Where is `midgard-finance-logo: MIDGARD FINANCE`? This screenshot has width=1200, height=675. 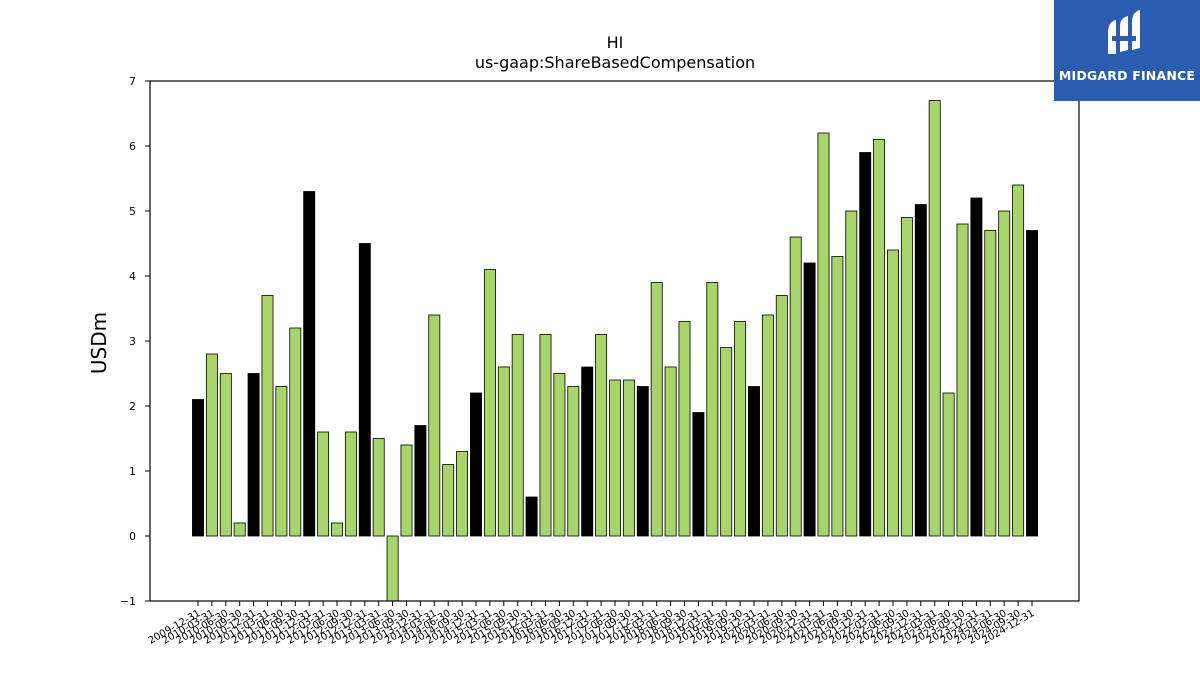
midgard-finance-logo: MIDGARD FINANCE is located at coordinates (1127, 50).